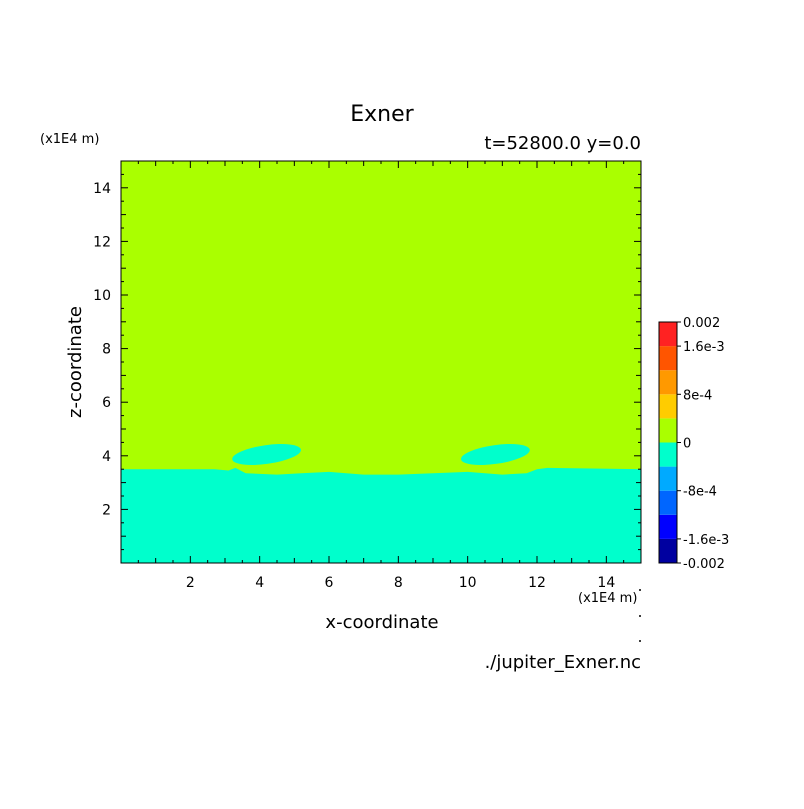  Describe the element at coordinates (687, 444) in the screenshot. I see `colorbar-label: 0` at that location.